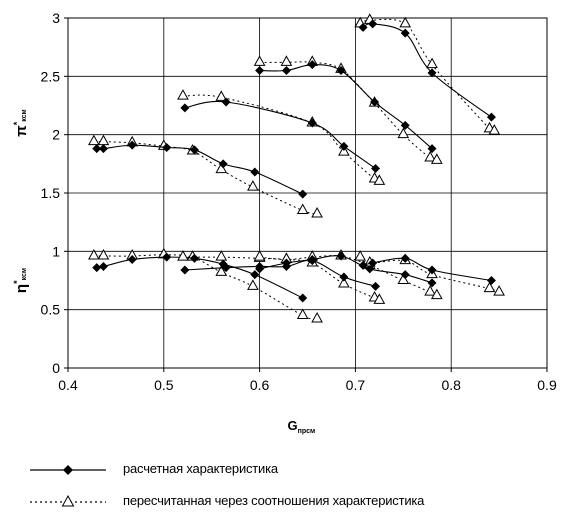 The width and height of the screenshot is (563, 525). What do you see at coordinates (51, 76) in the screenshot?
I see `y-tick-label: 2.5` at bounding box center [51, 76].